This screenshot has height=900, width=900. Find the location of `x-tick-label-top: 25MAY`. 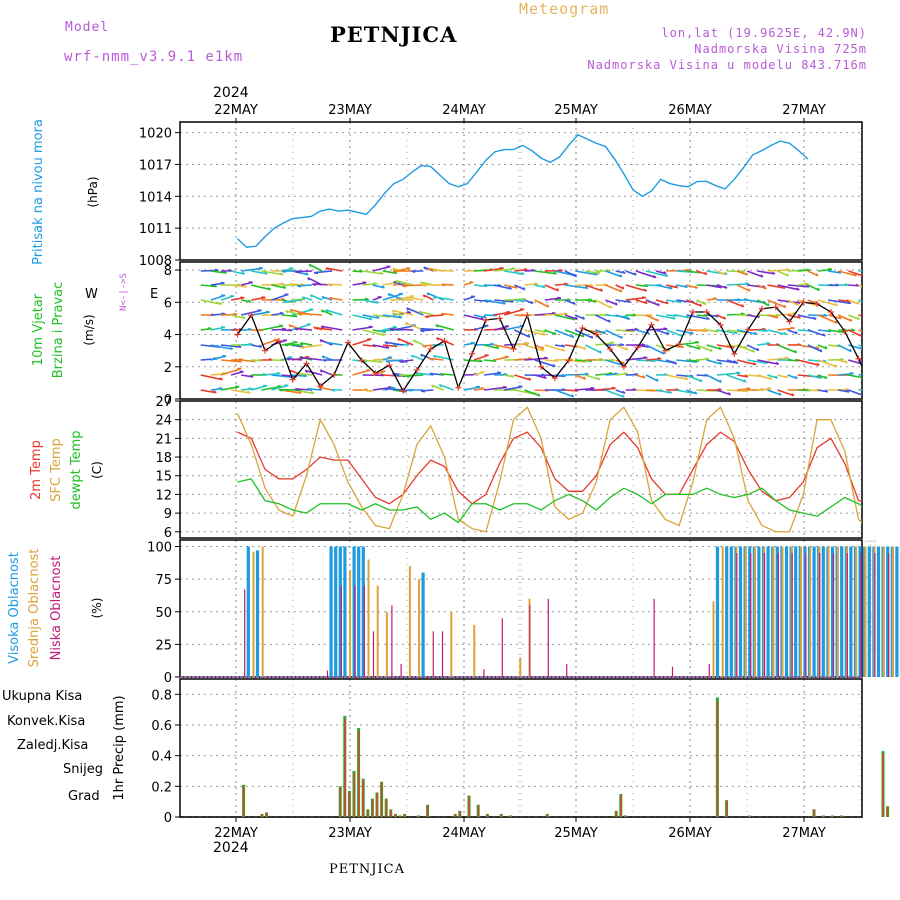

x-tick-label-top: 25MAY is located at coordinates (576, 110).